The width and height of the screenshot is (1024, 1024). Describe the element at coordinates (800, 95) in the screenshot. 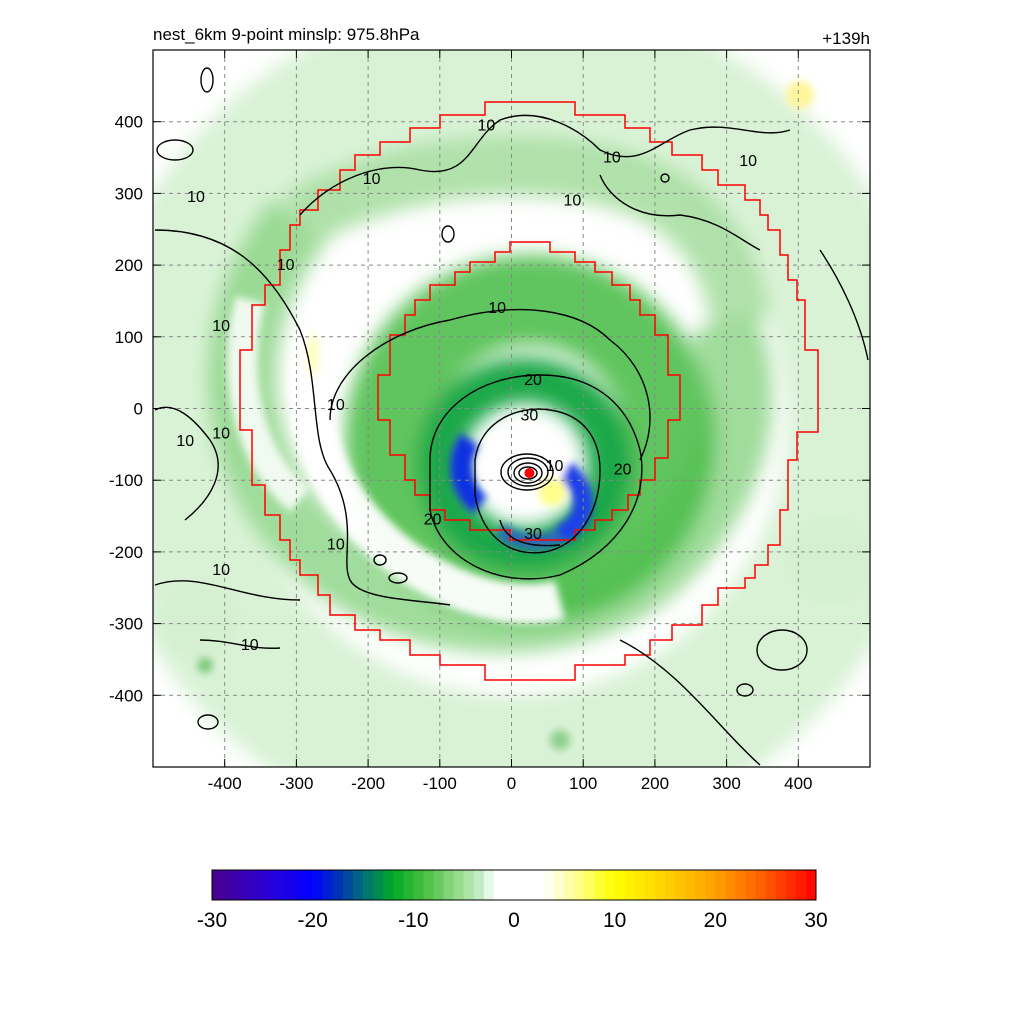

I see `shade-yellow-corner` at that location.